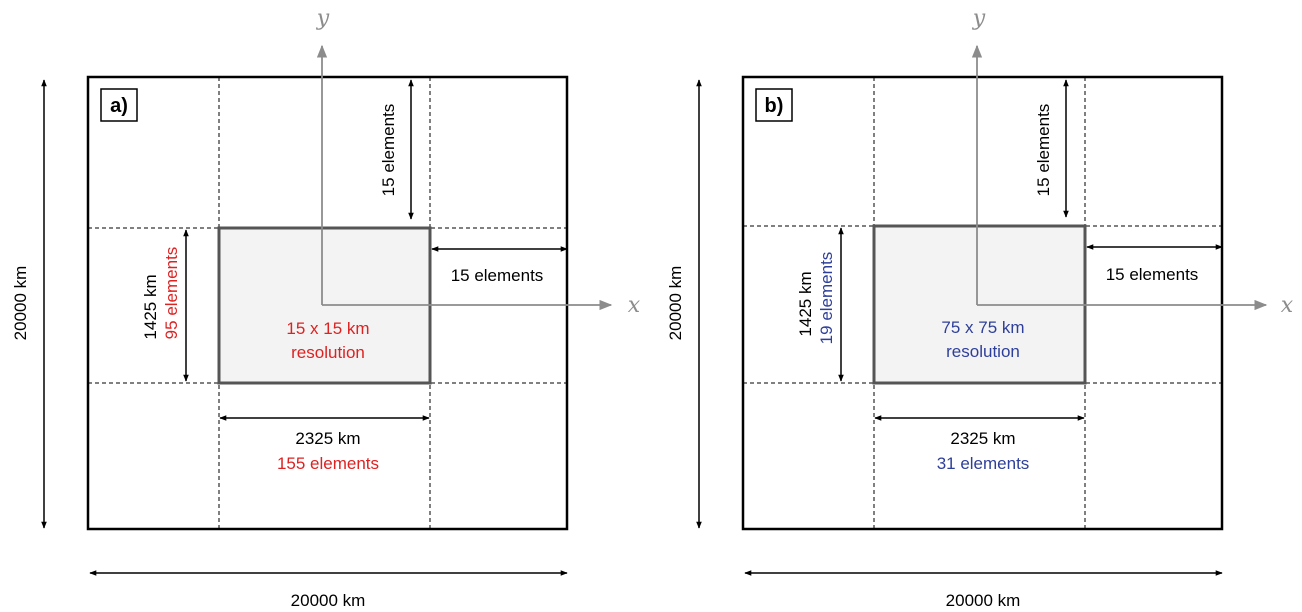  Describe the element at coordinates (982, 327) in the screenshot. I see `panel-b-resolution-line1: 75 x 75 km` at that location.